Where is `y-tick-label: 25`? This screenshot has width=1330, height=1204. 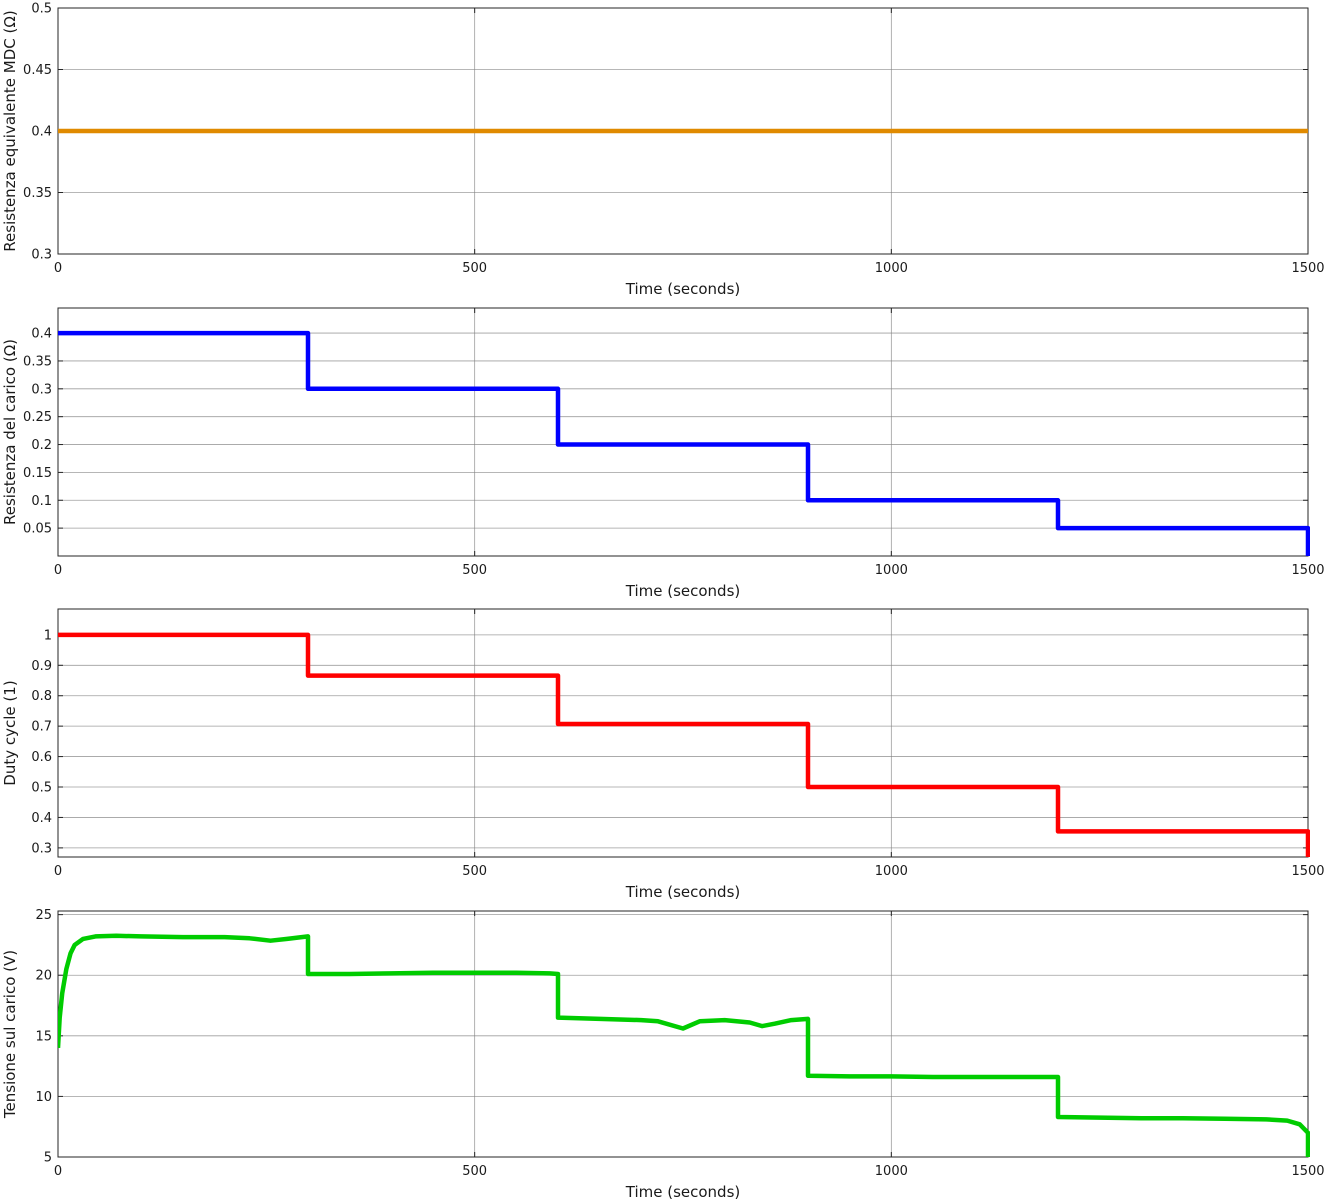
y-tick-label: 25 is located at coordinates (43, 915).